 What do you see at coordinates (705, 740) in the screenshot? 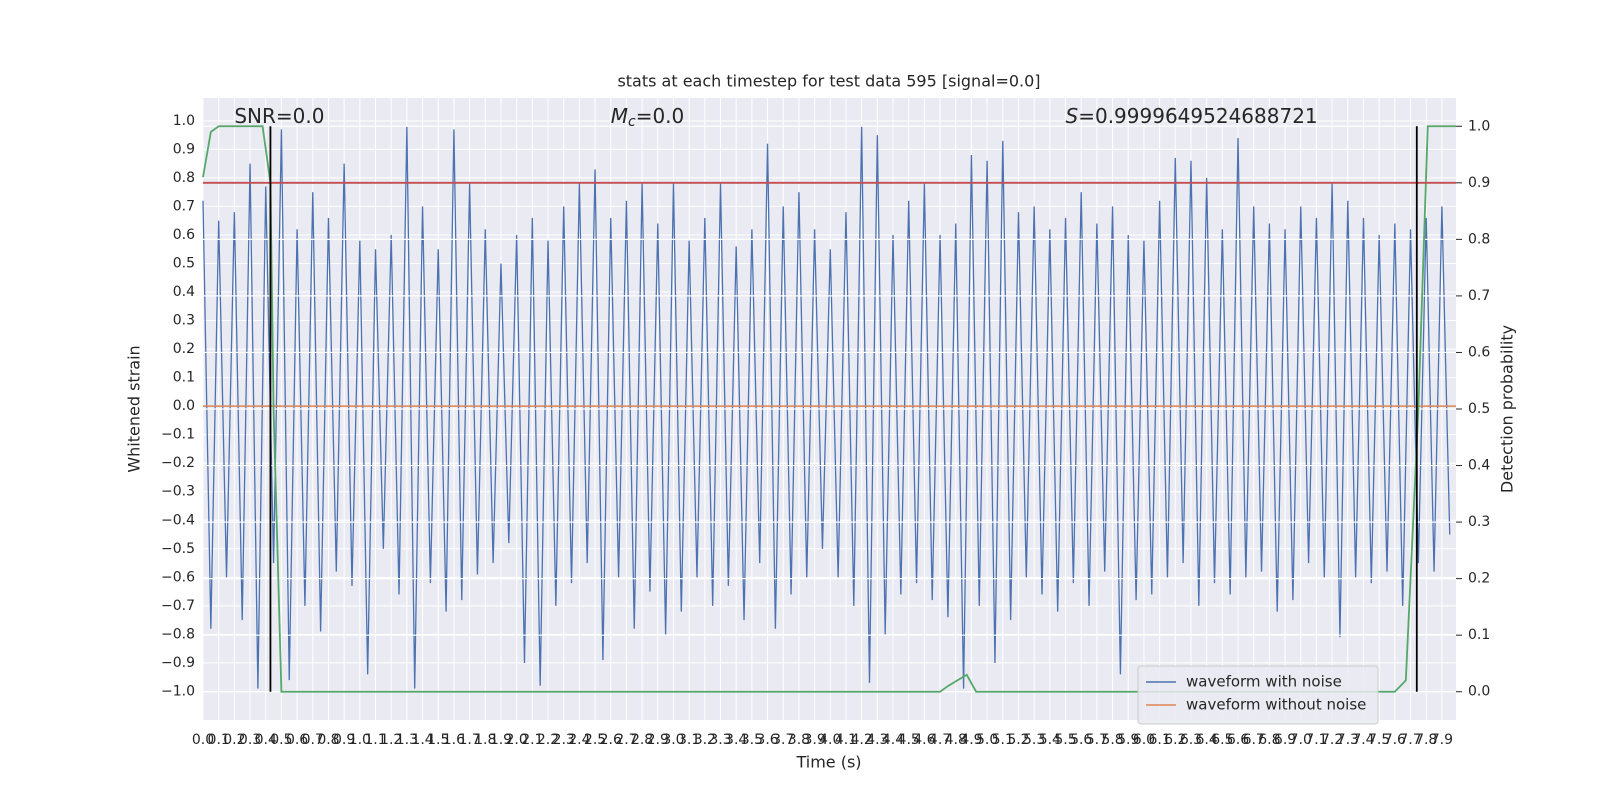
I see `x-tick-label: 3.2` at bounding box center [705, 740].